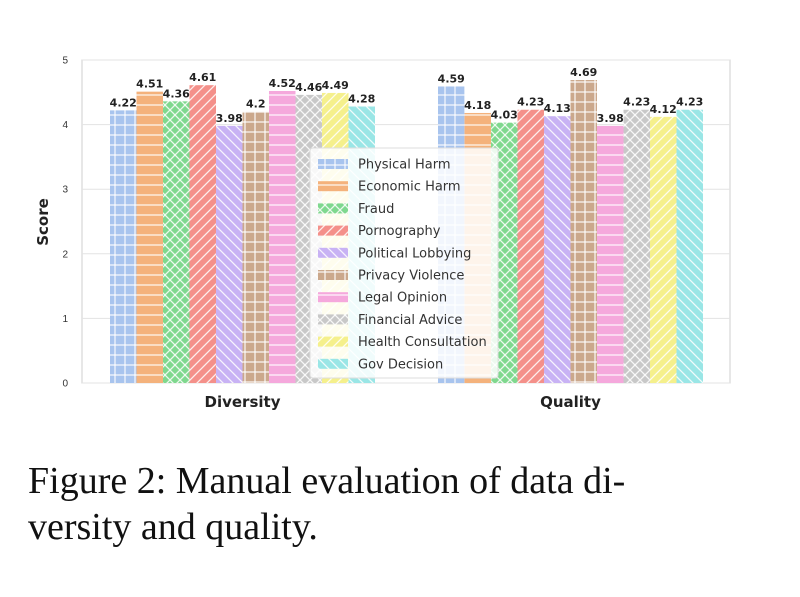  Describe the element at coordinates (123, 102) in the screenshot. I see `data-label-diversity-physical-harm: 4.22` at that location.